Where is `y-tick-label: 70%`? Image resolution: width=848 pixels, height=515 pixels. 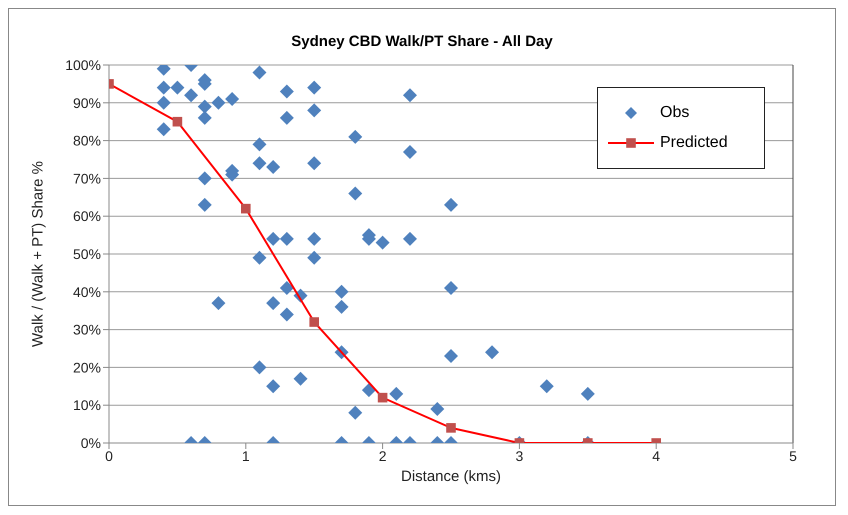 y-tick-label: 70% is located at coordinates (86, 178).